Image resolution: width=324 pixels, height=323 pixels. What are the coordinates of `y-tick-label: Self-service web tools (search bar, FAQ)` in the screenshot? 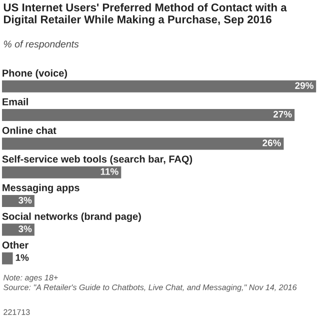 It's located at (97, 160).